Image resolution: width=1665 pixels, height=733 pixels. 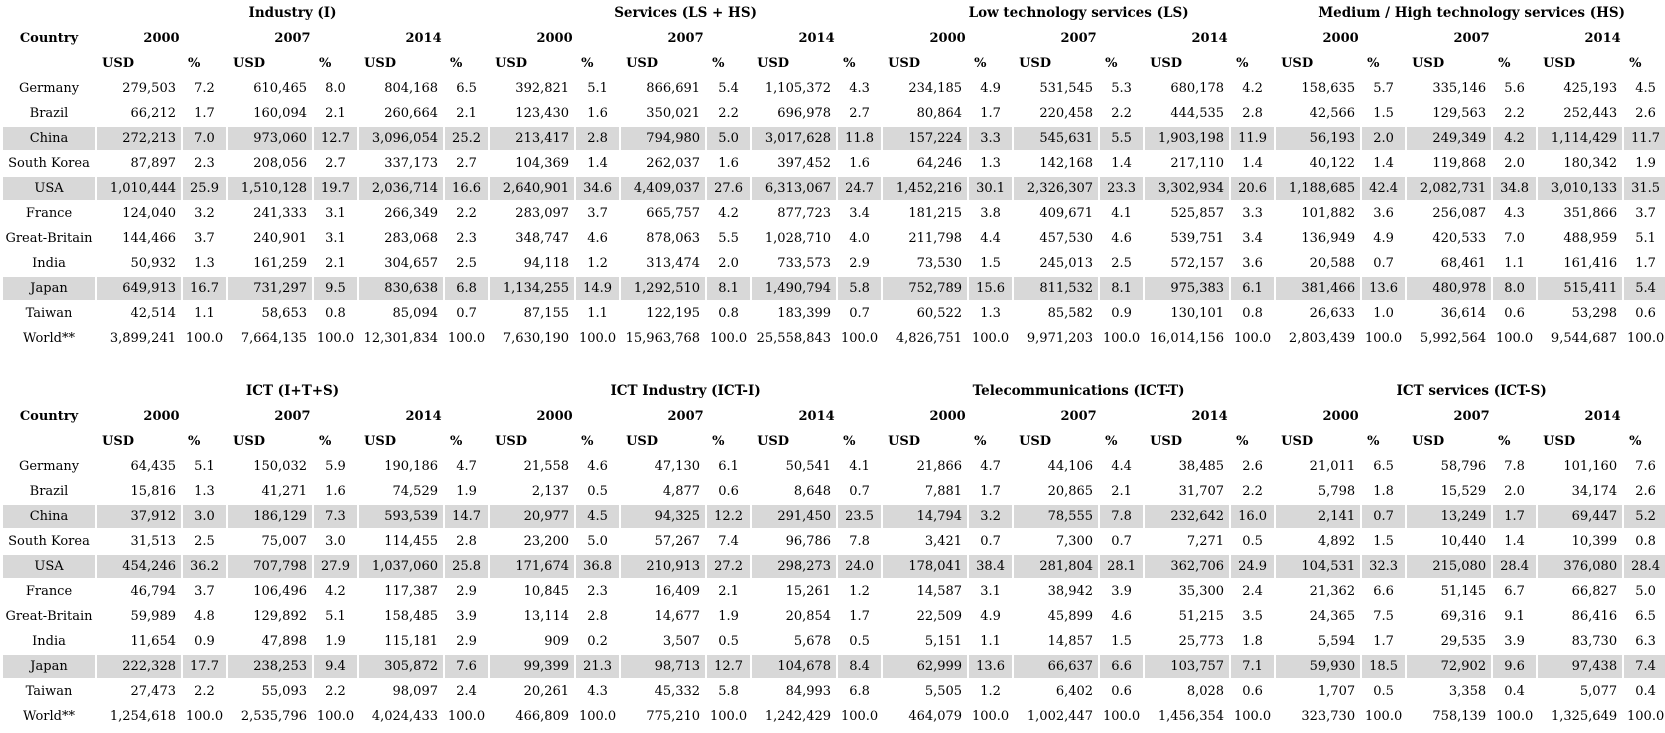 What do you see at coordinates (598, 288) in the screenshot?
I see `percent-cell: 14.9` at bounding box center [598, 288].